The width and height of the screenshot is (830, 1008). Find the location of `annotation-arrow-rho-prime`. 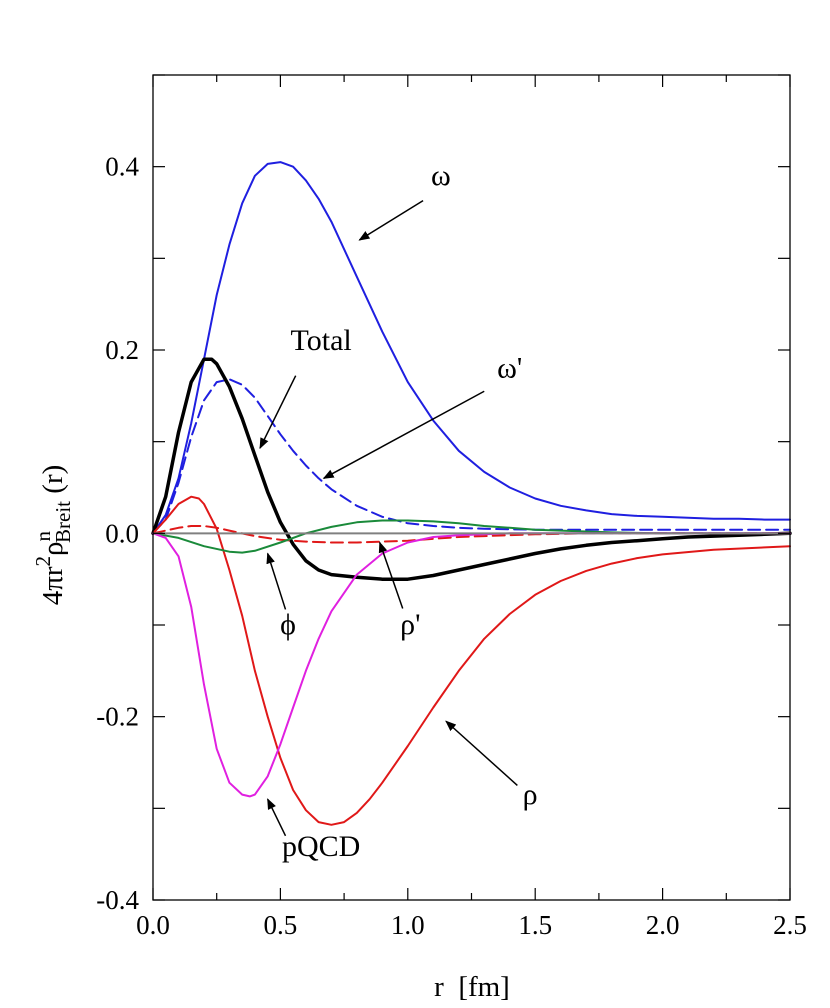

annotation-arrow-rho-prime is located at coordinates (391, 575).